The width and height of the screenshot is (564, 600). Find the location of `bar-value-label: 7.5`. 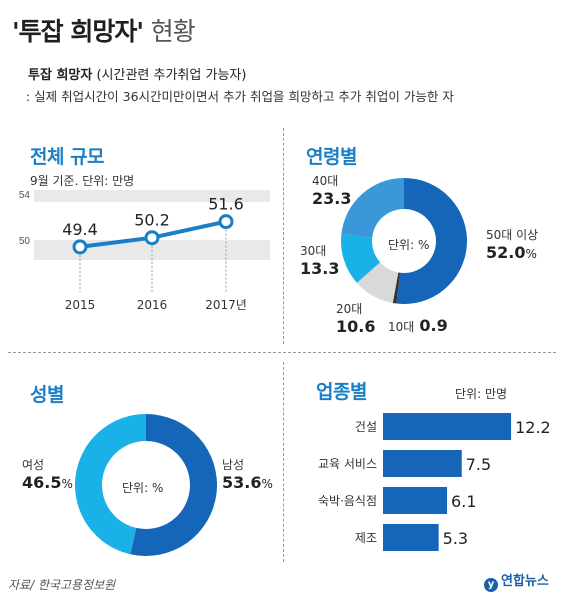

bar-value-label: 7.5 is located at coordinates (478, 464).